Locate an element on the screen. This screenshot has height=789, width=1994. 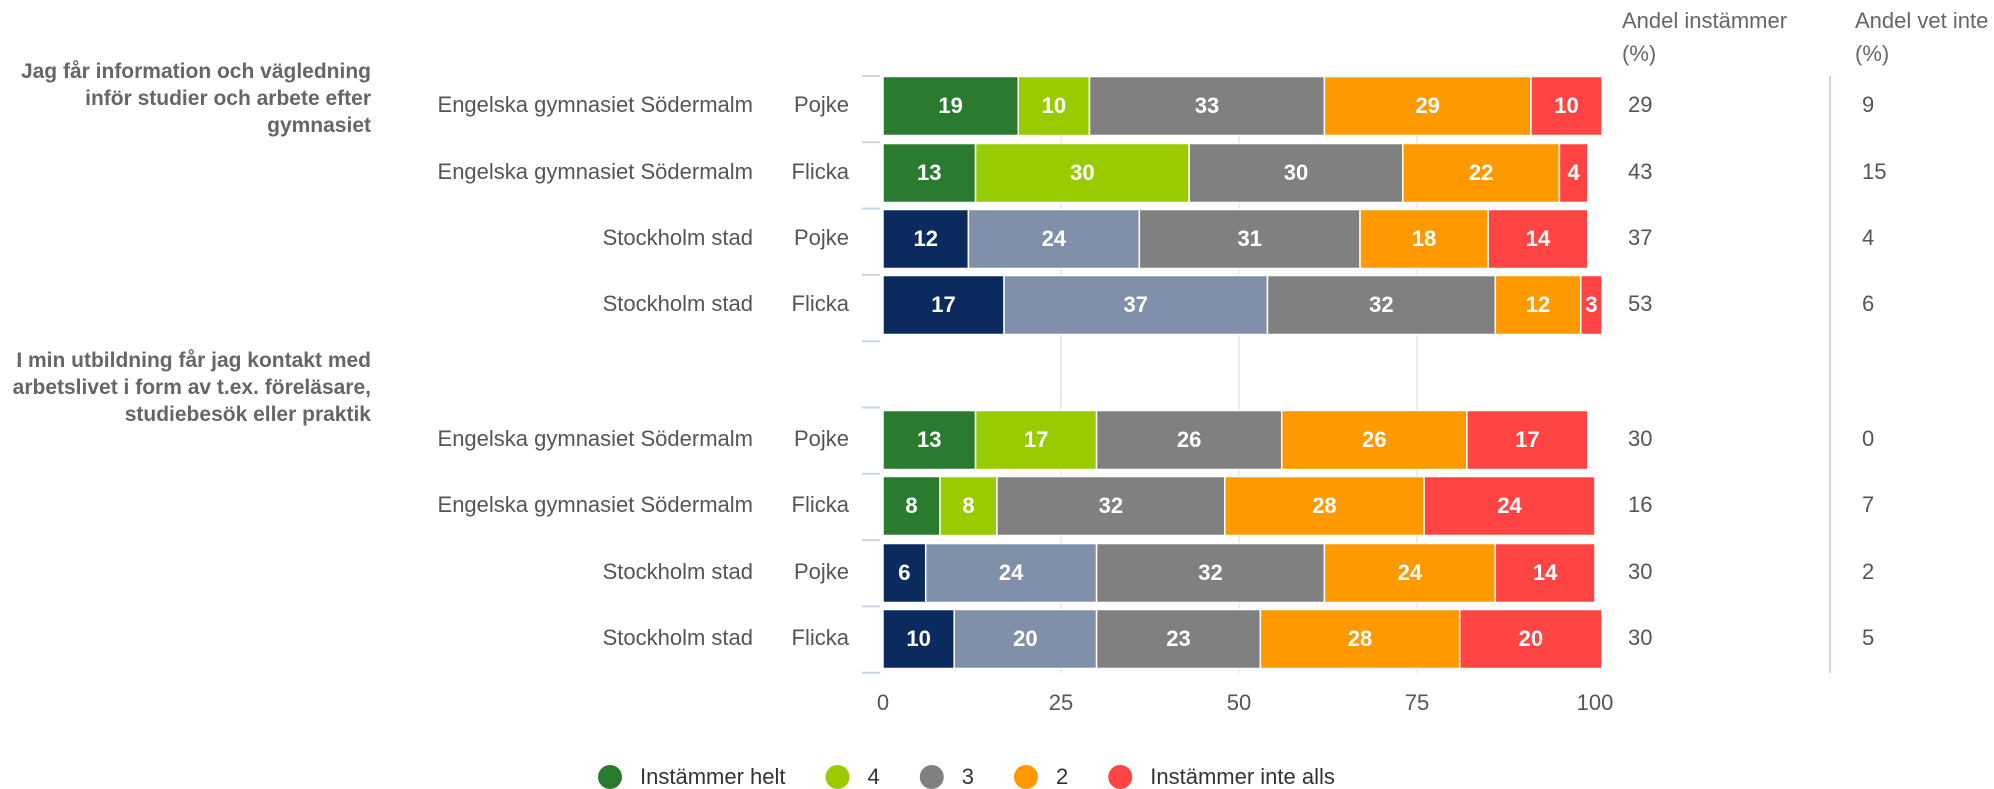
data-label: 26 is located at coordinates (1189, 439).